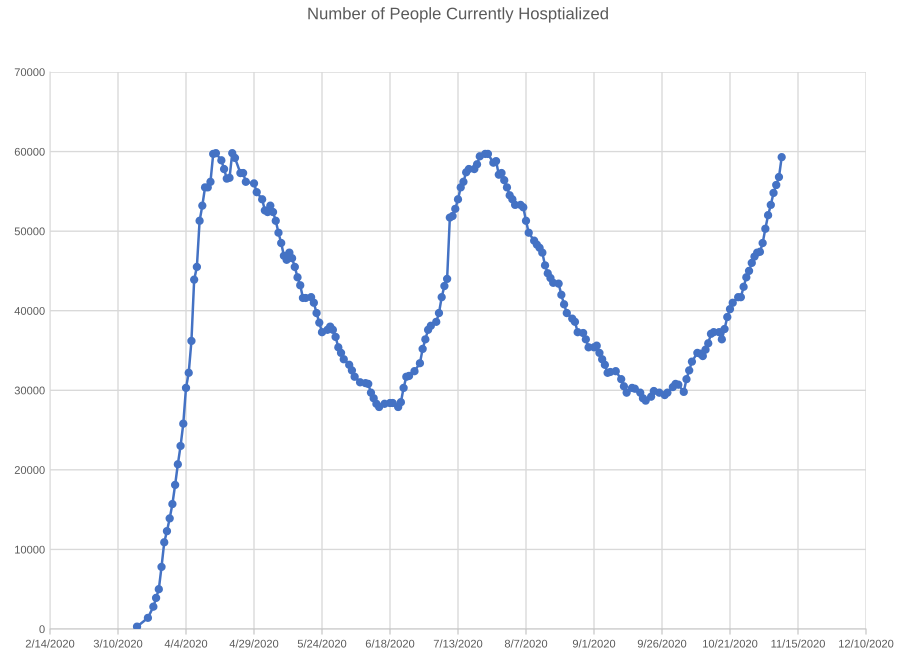 Image resolution: width=910 pixels, height=661 pixels. Describe the element at coordinates (29, 470) in the screenshot. I see `y-tick-label: 20000` at that location.